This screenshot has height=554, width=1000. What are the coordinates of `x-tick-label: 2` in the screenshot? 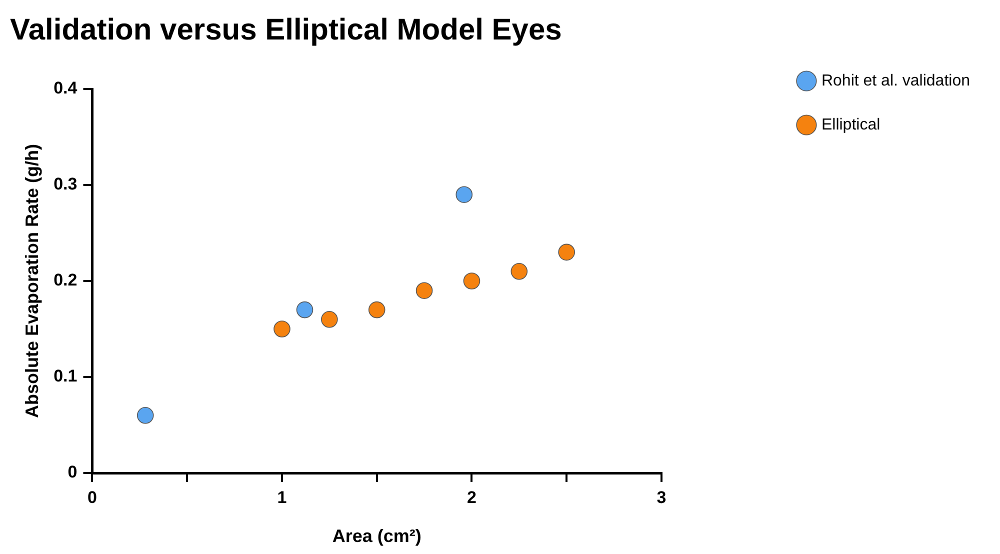 It's located at (471, 497).